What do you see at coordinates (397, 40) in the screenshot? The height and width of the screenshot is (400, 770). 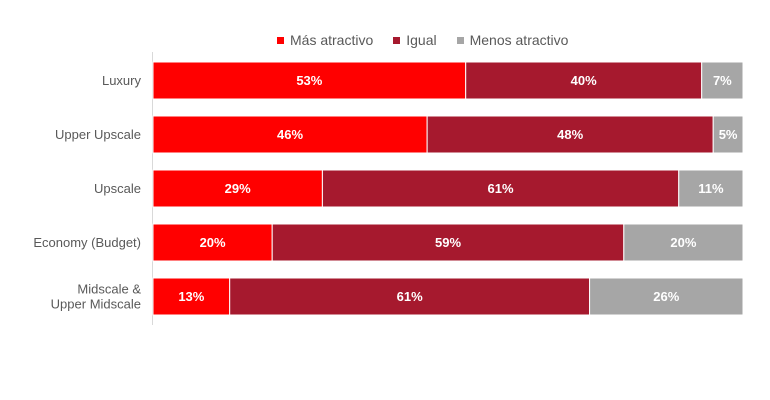 I see `legend-swatch-igual` at bounding box center [397, 40].